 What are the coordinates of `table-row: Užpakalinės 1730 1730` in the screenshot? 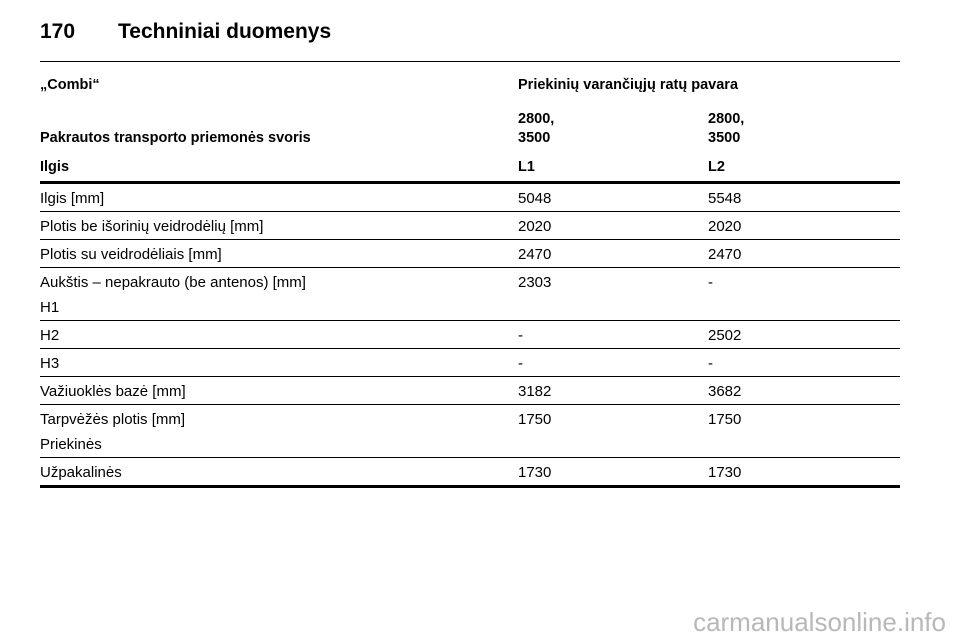 It's located at (470, 472).